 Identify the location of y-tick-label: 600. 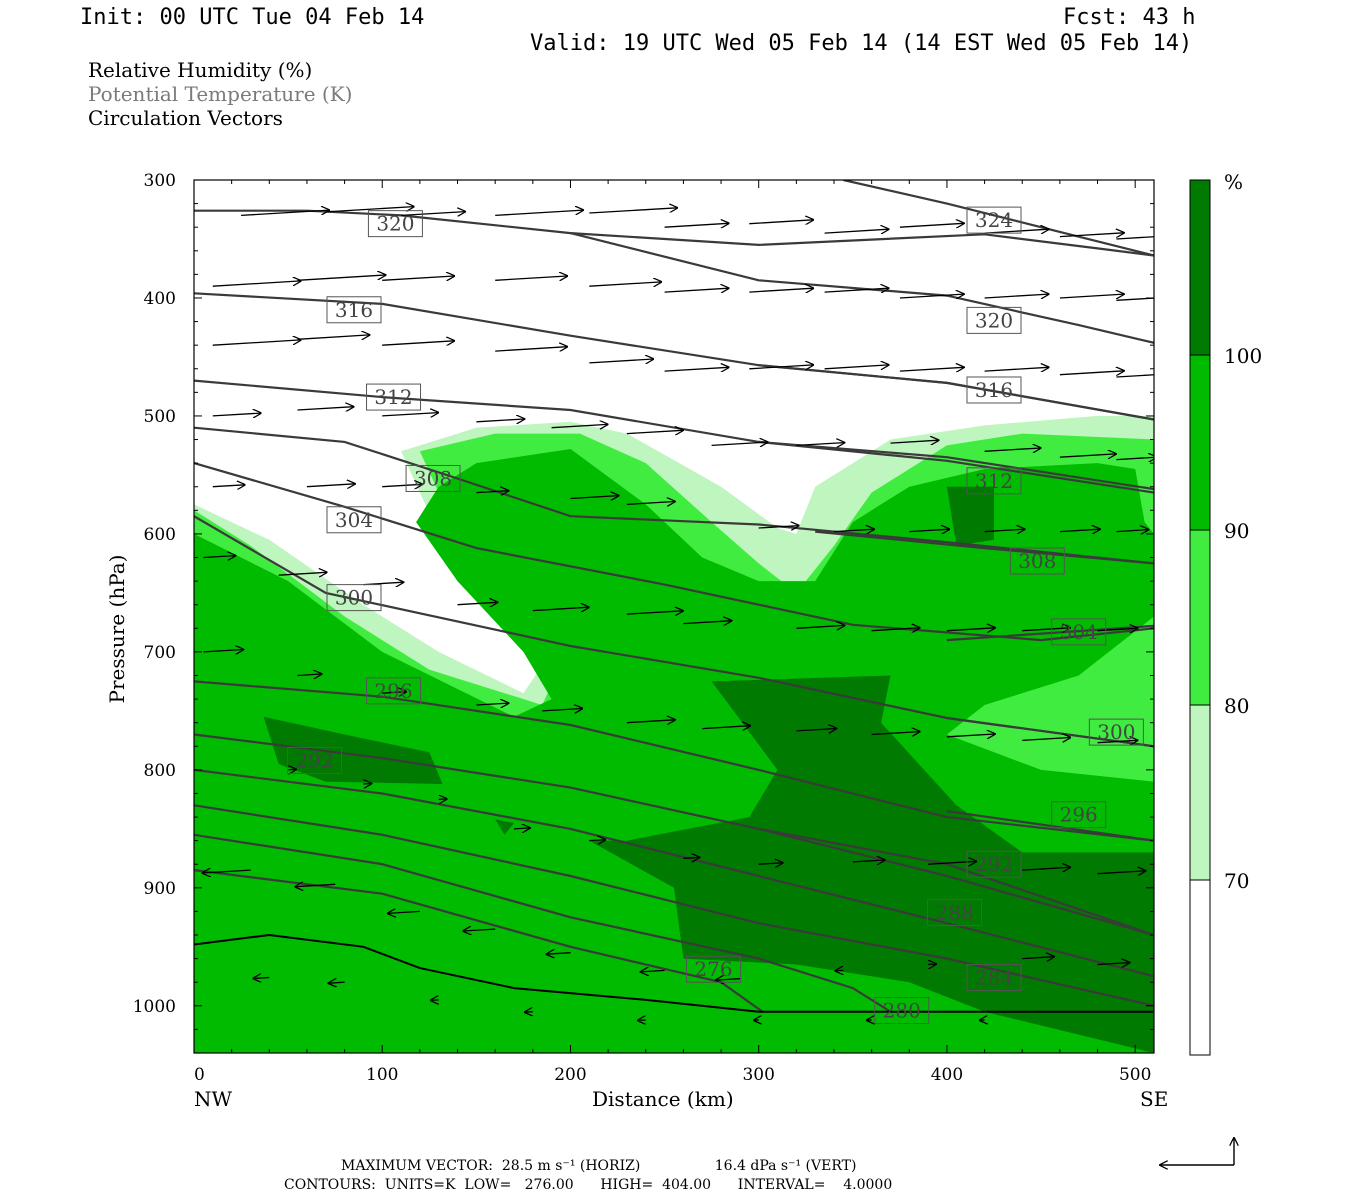
(160, 535).